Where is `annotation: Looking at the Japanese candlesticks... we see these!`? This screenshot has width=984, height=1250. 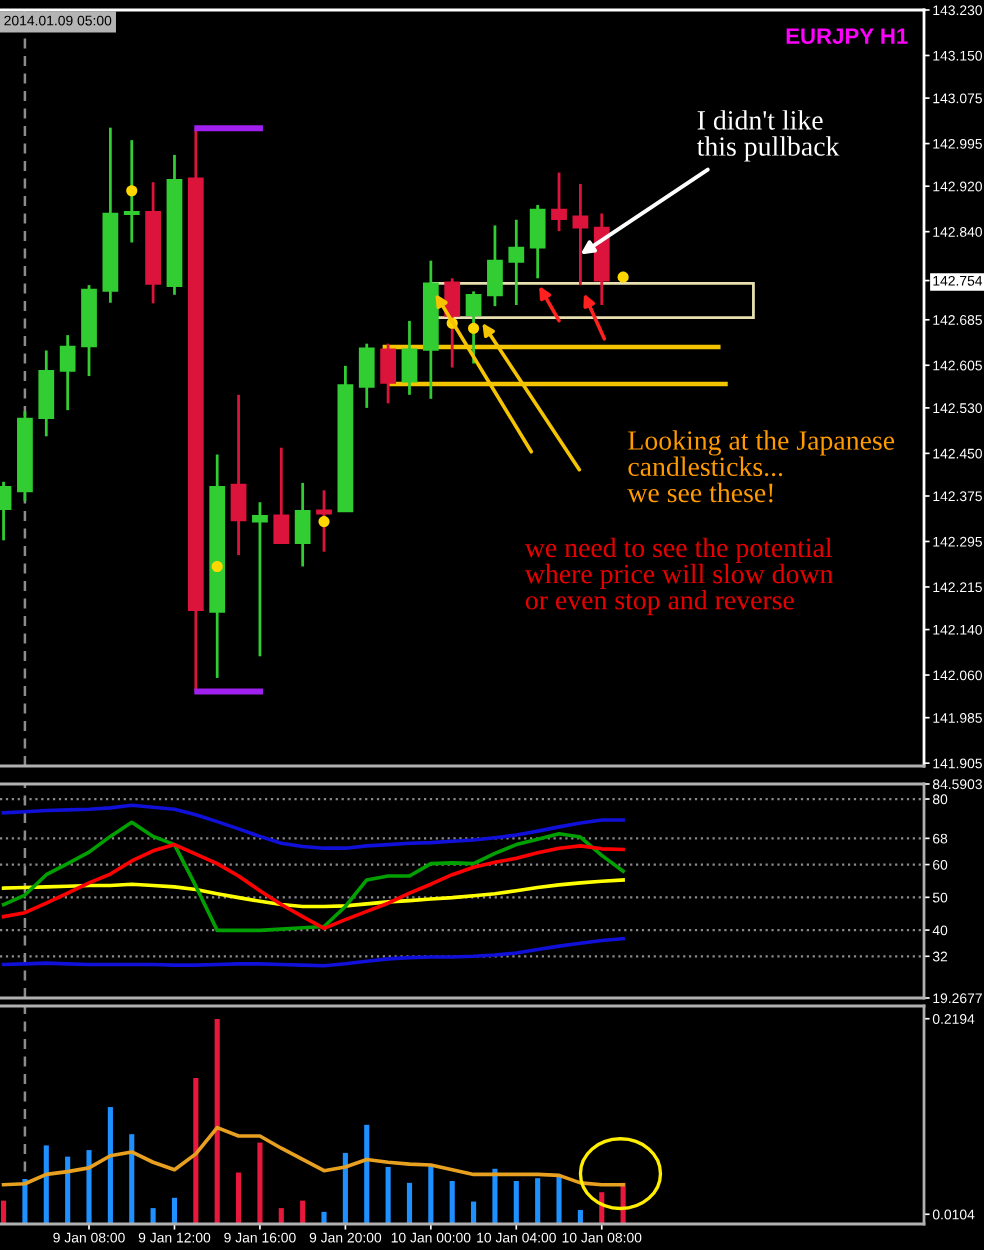
annotation: Looking at the Japanese candlesticks... we see these! is located at coordinates (761, 466).